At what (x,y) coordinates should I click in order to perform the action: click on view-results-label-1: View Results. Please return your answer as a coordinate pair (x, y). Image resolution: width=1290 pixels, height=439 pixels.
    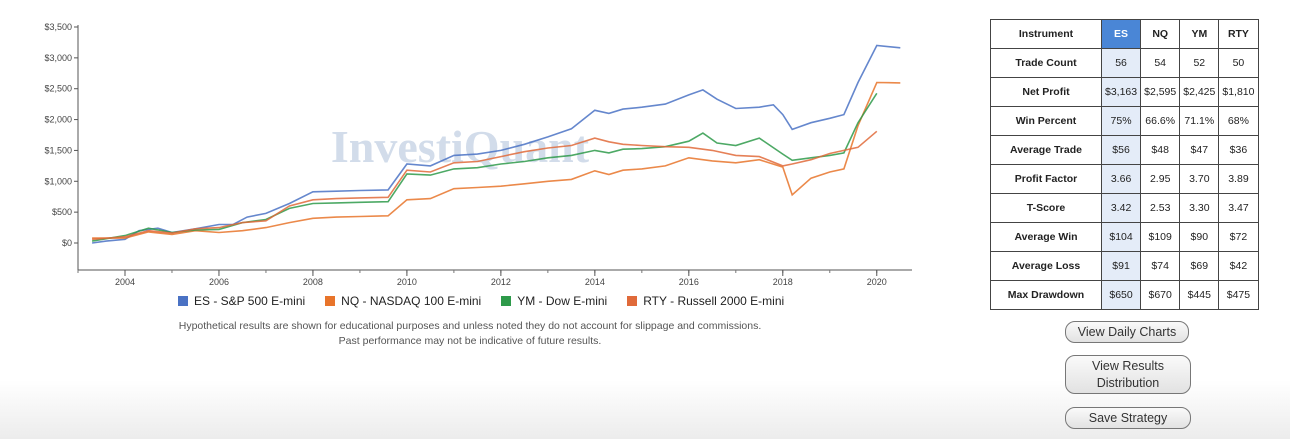
    Looking at the image, I should click on (1128, 365).